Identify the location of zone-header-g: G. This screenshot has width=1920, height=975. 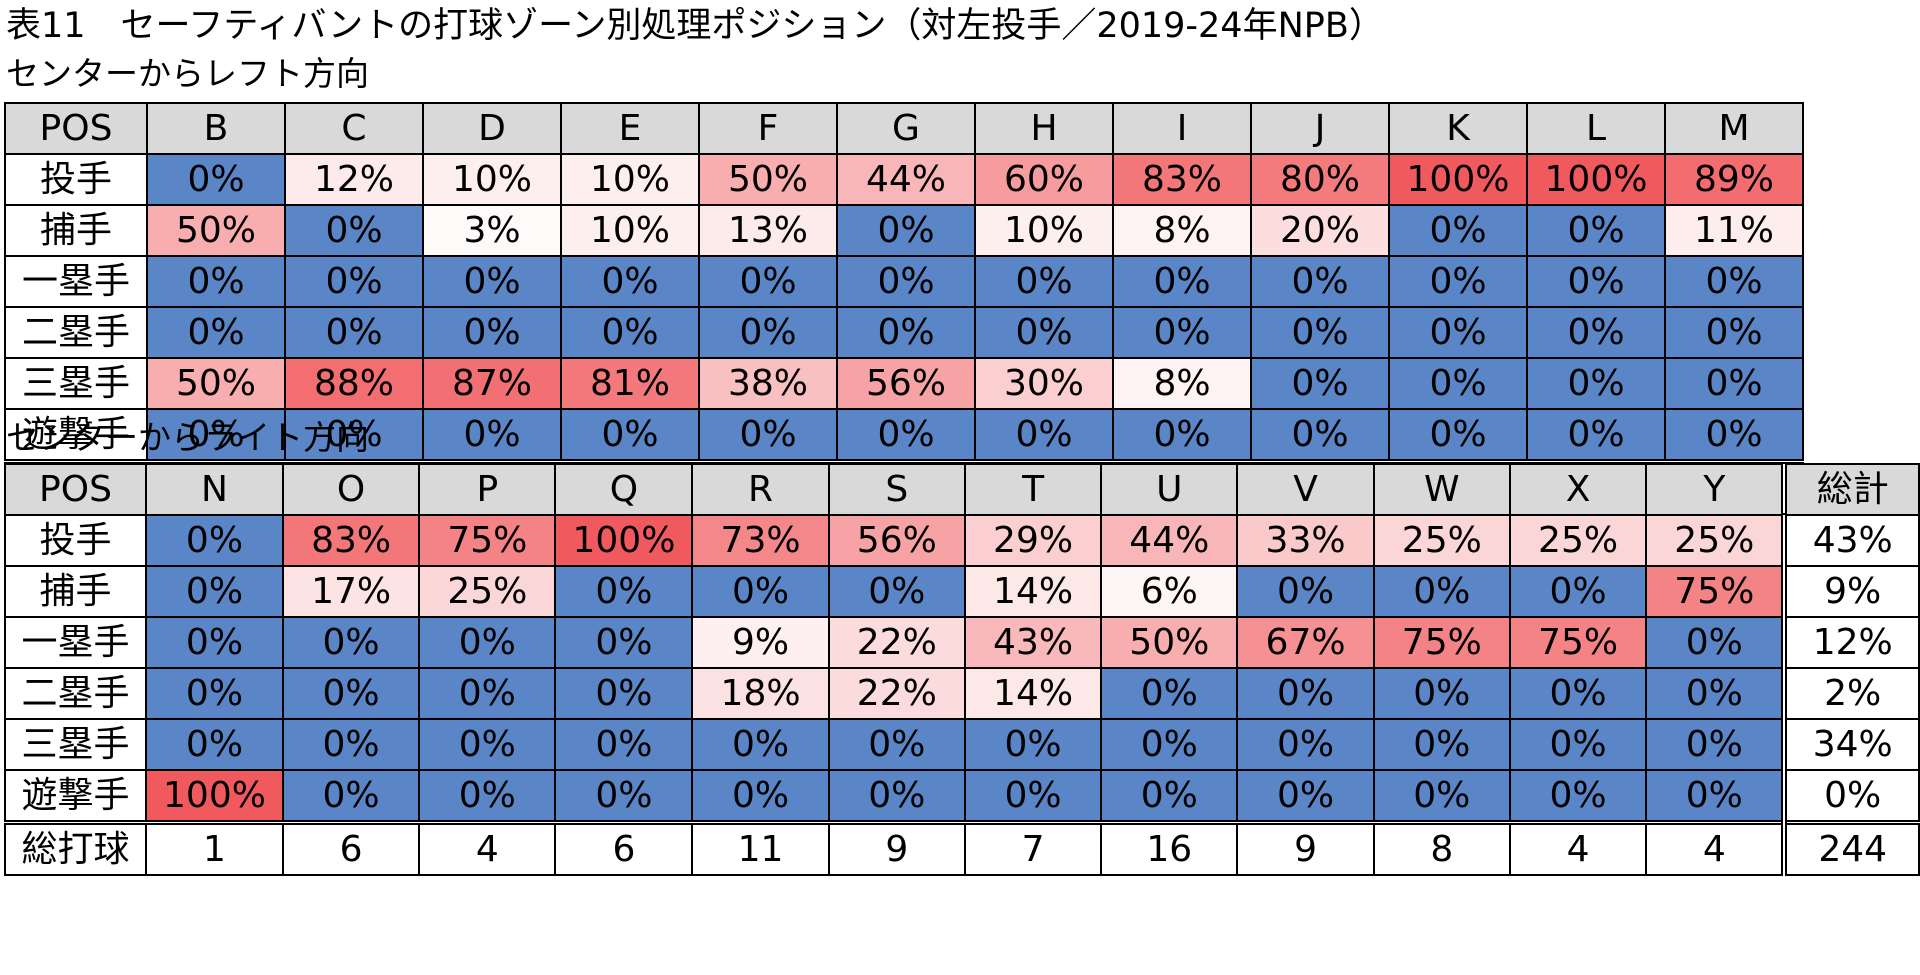
(906, 128).